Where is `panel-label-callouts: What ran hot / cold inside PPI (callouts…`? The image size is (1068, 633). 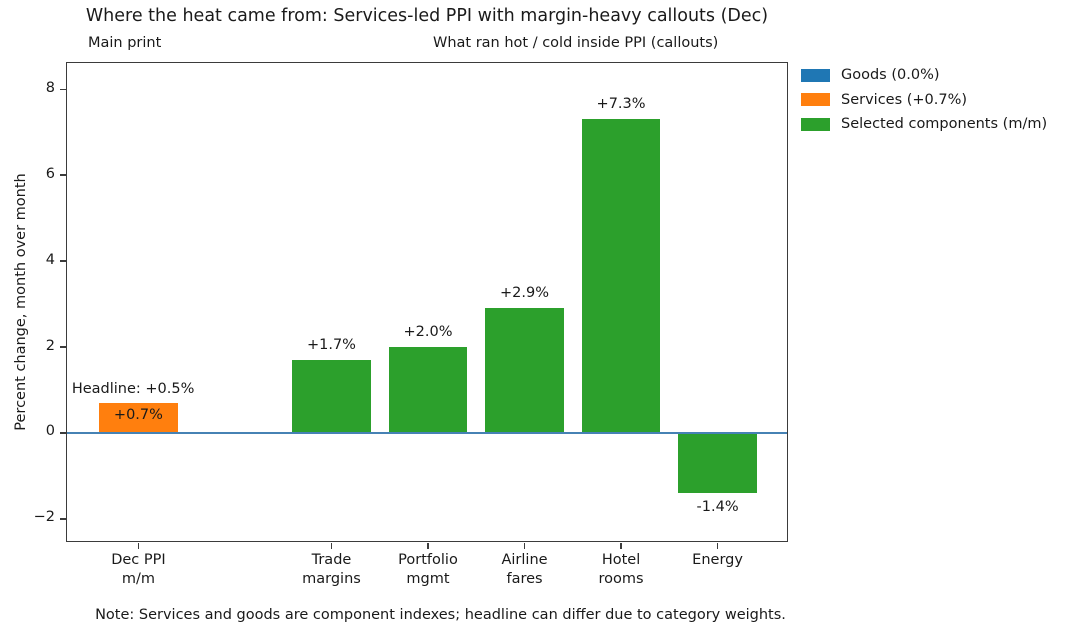
panel-label-callouts: What ran hot / cold inside PPI (callouts… is located at coordinates (576, 43).